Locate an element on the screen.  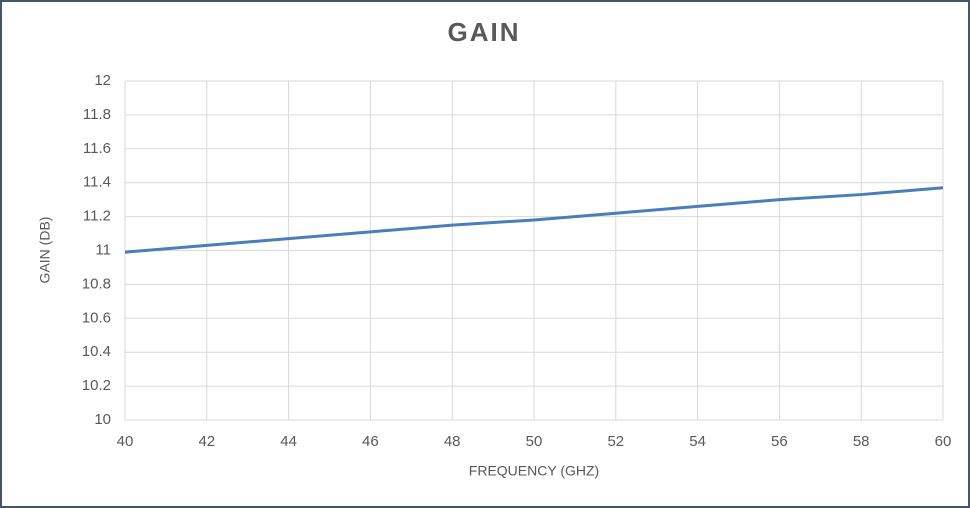
x-tick-label: 44 is located at coordinates (288, 441).